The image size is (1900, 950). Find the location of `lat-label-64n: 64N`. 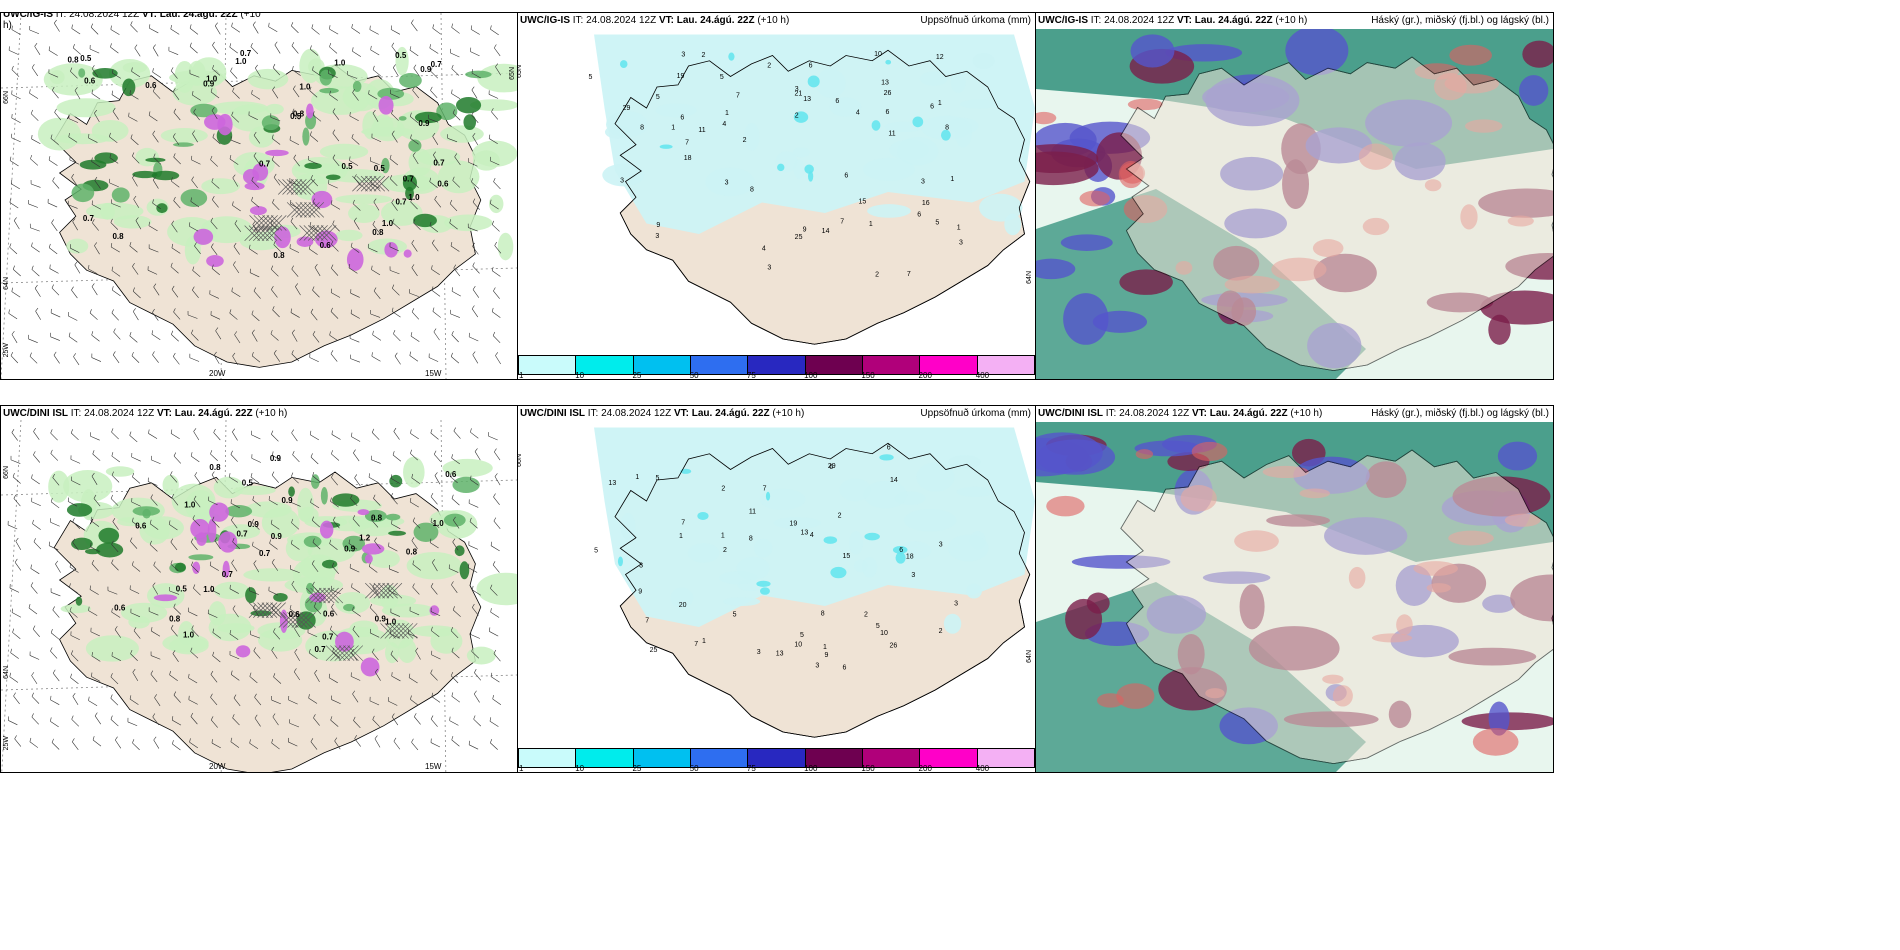

lat-label-64n: 64N is located at coordinates (6, 672).